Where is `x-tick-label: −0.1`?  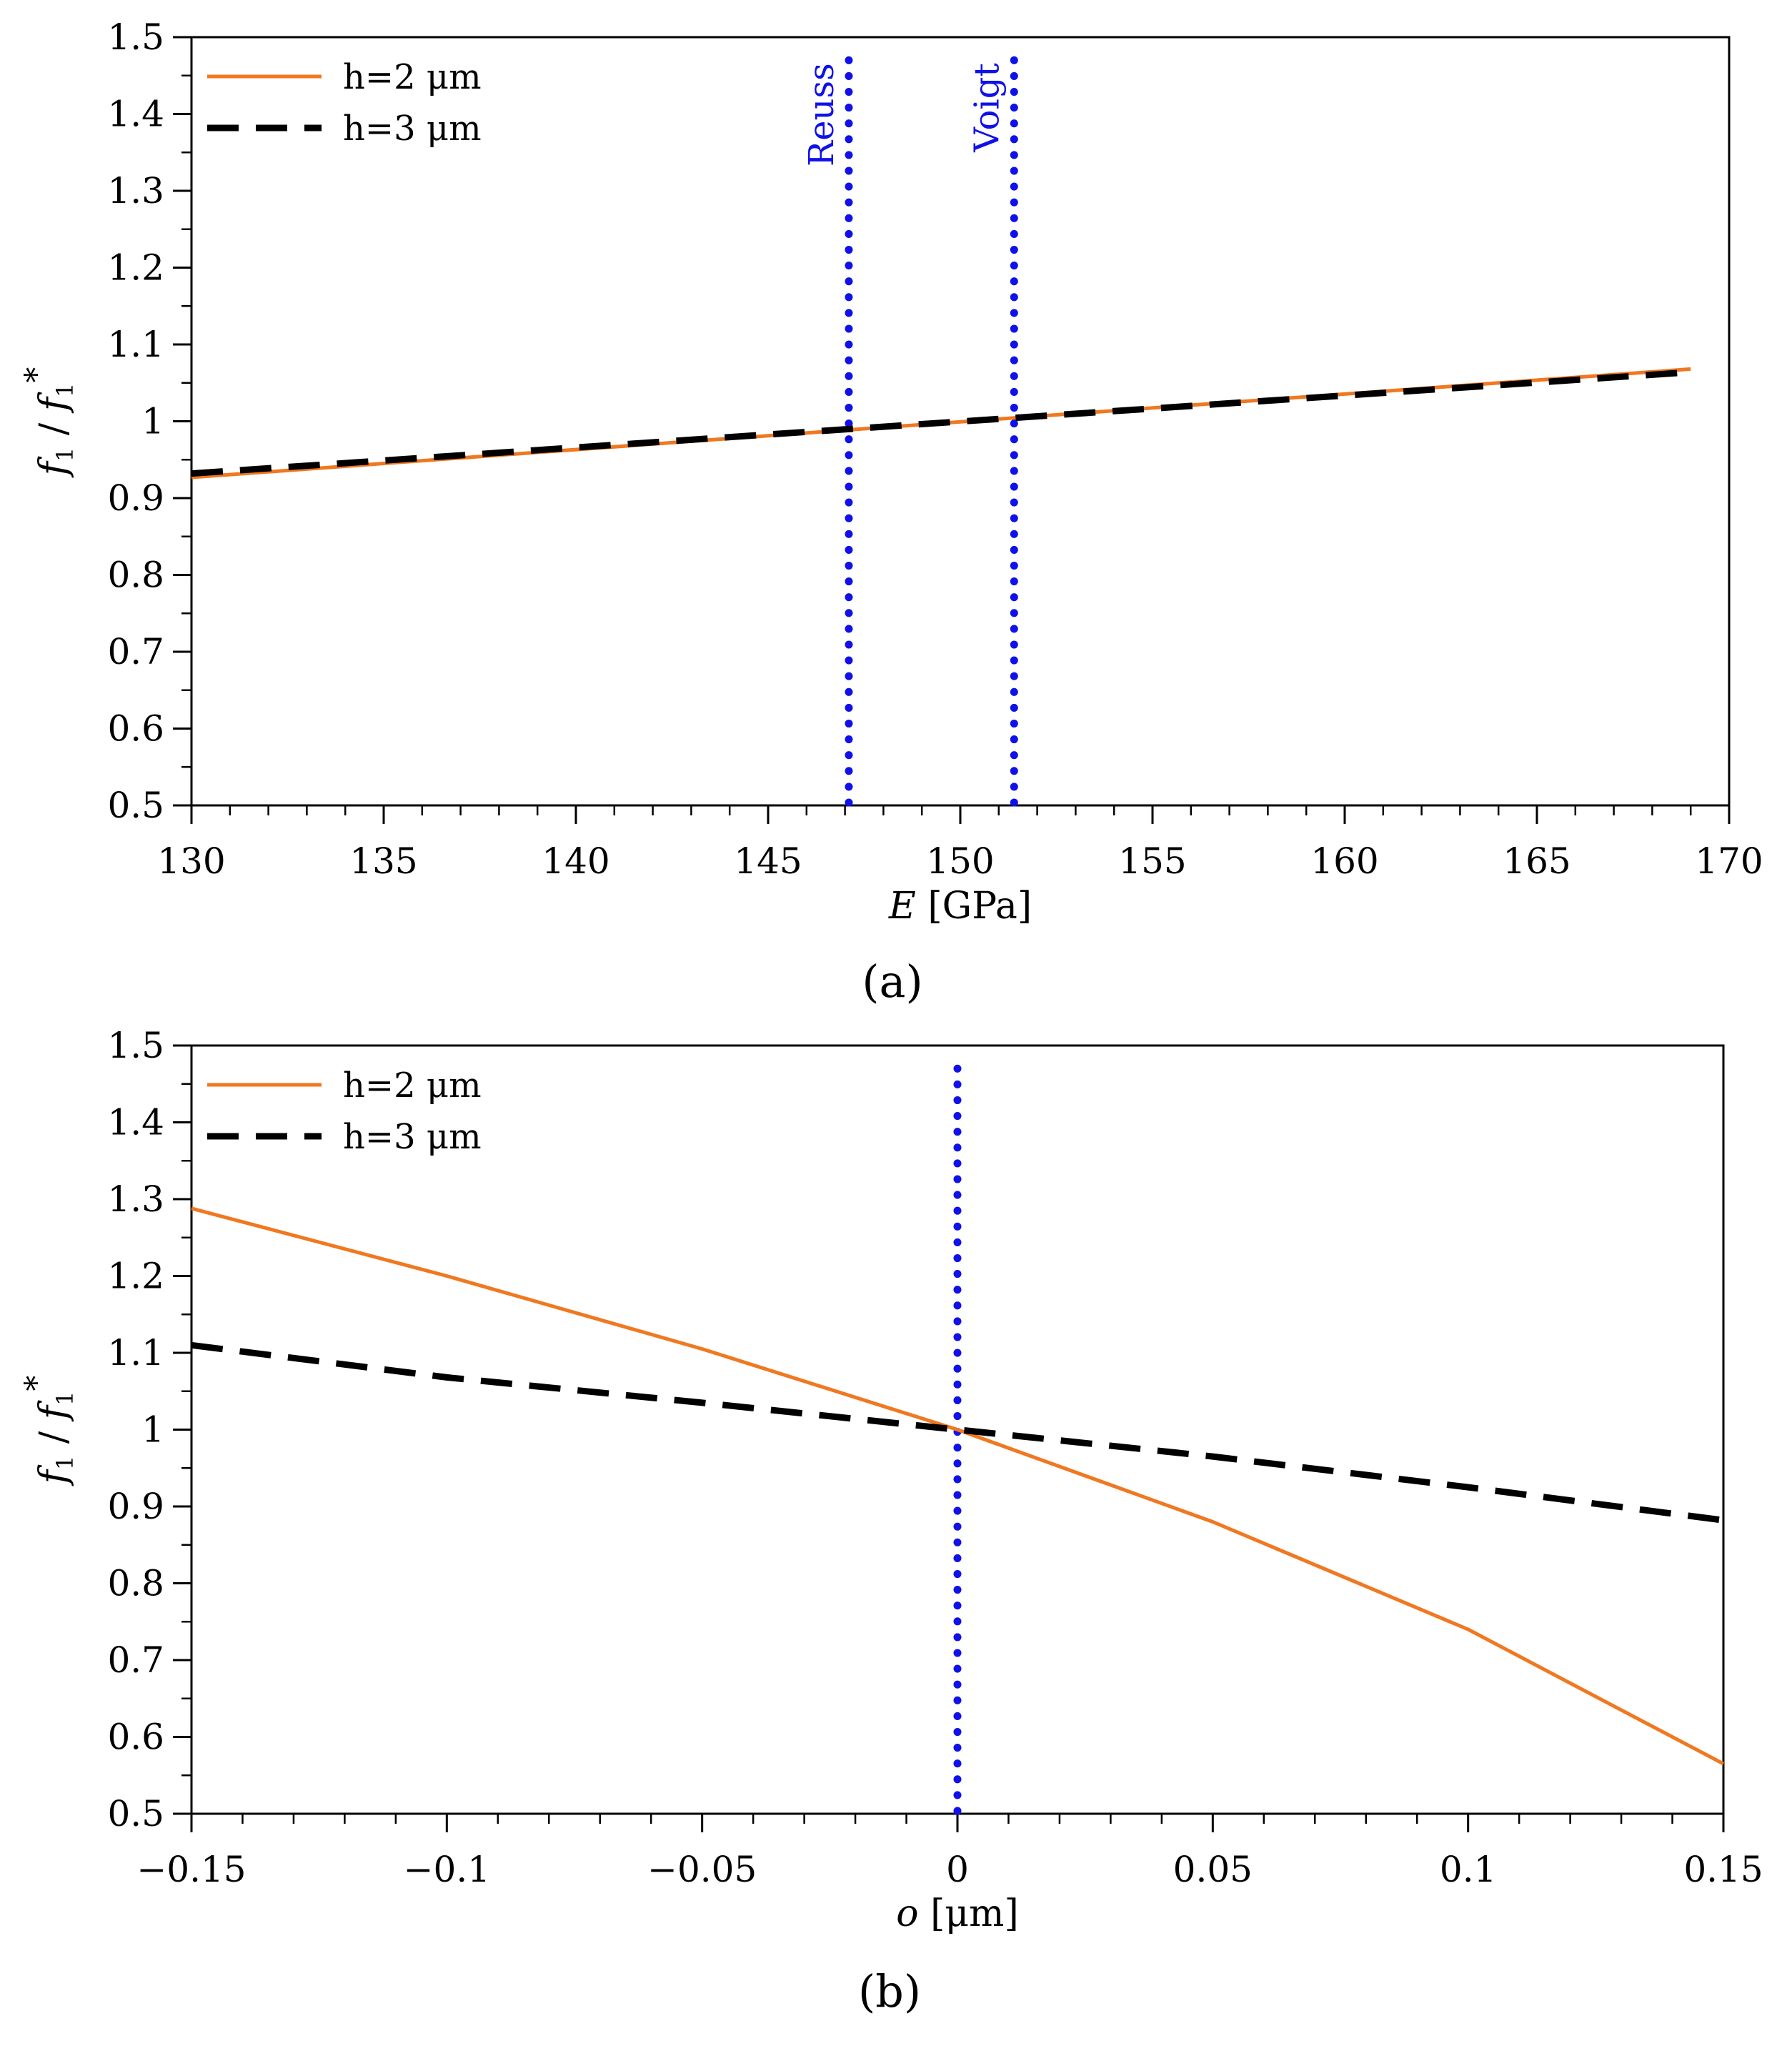
x-tick-label: −0.1 is located at coordinates (447, 1869).